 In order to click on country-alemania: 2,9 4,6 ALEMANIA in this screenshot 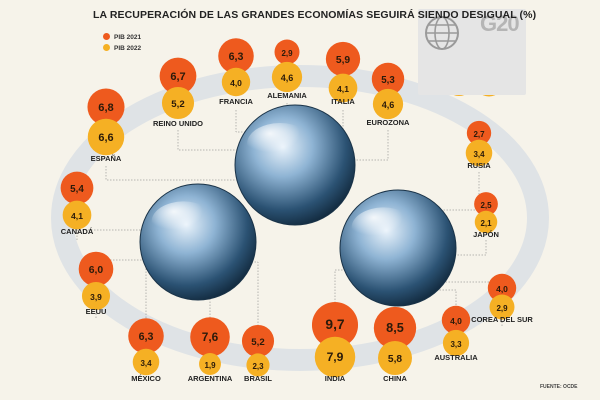, I will do `click(287, 69)`.